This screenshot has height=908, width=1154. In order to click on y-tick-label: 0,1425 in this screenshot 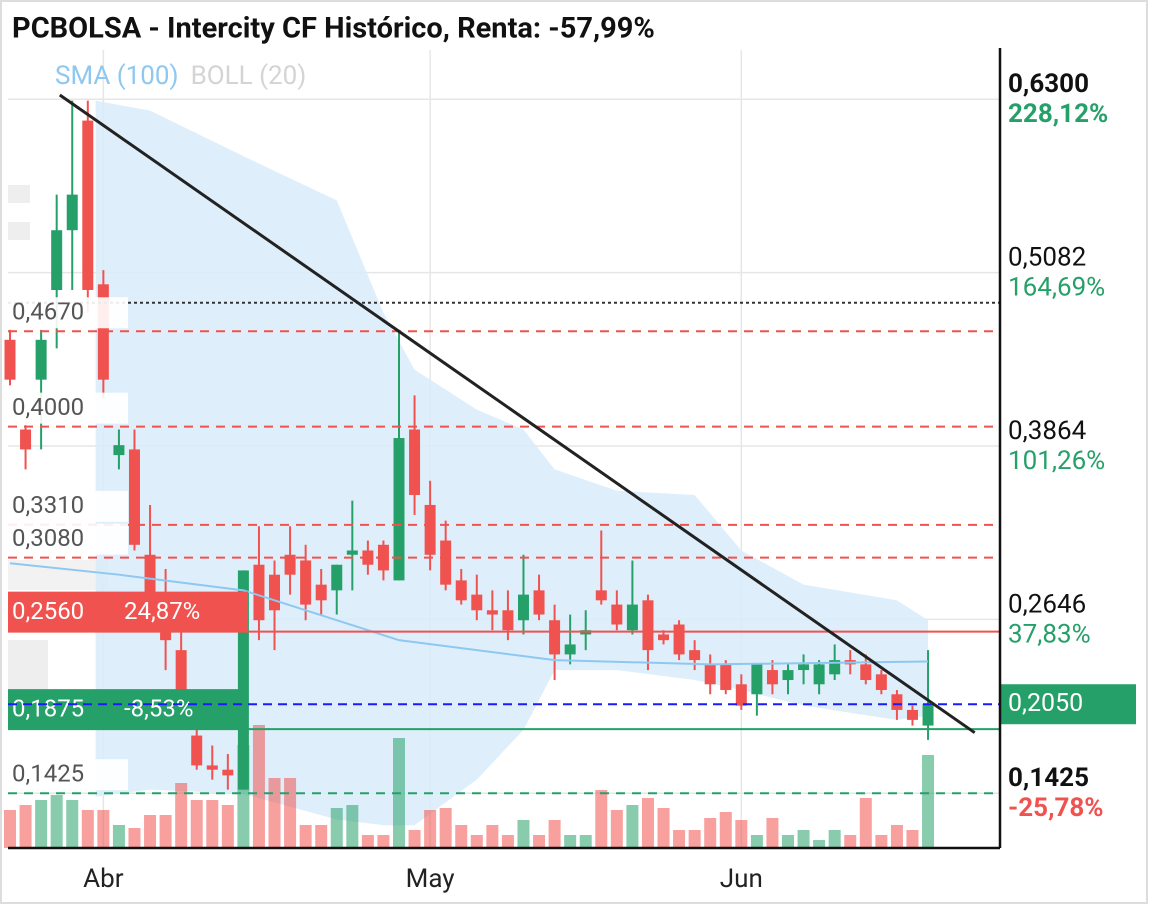, I will do `click(1048, 778)`.